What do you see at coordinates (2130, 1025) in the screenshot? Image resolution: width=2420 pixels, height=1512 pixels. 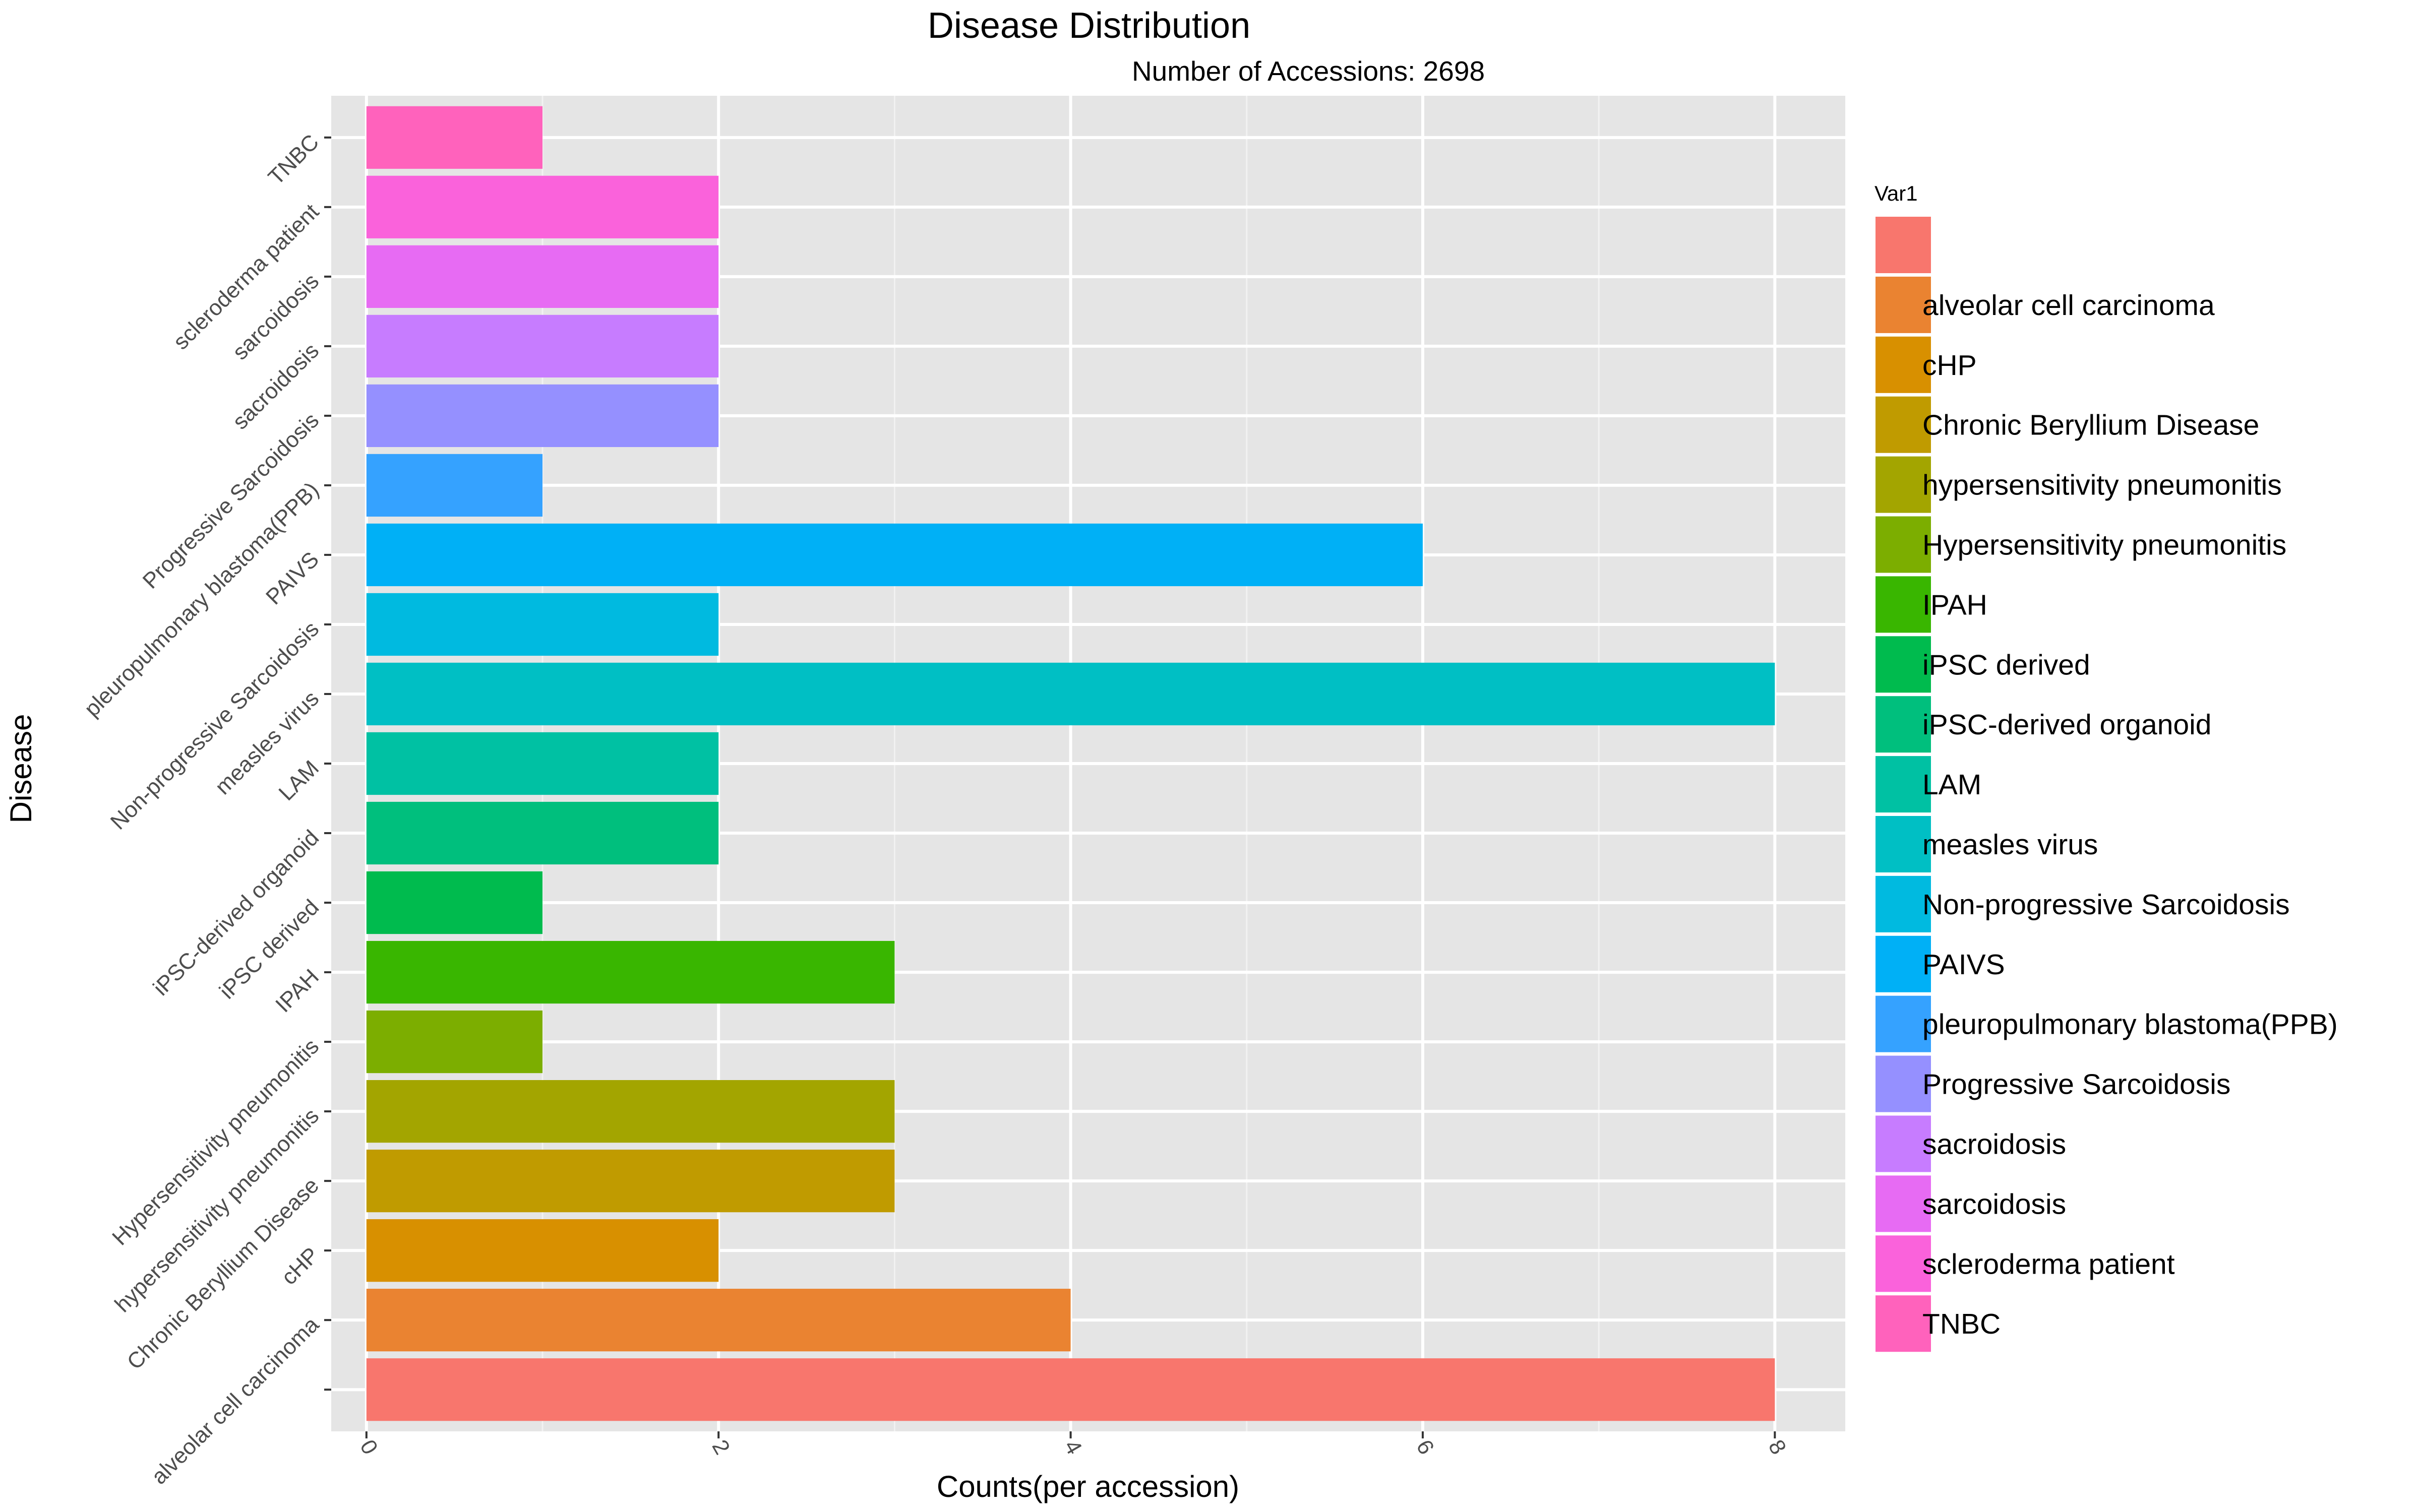 I see `legend-label: pleuropulmonary blastoma(PPB)` at bounding box center [2130, 1025].